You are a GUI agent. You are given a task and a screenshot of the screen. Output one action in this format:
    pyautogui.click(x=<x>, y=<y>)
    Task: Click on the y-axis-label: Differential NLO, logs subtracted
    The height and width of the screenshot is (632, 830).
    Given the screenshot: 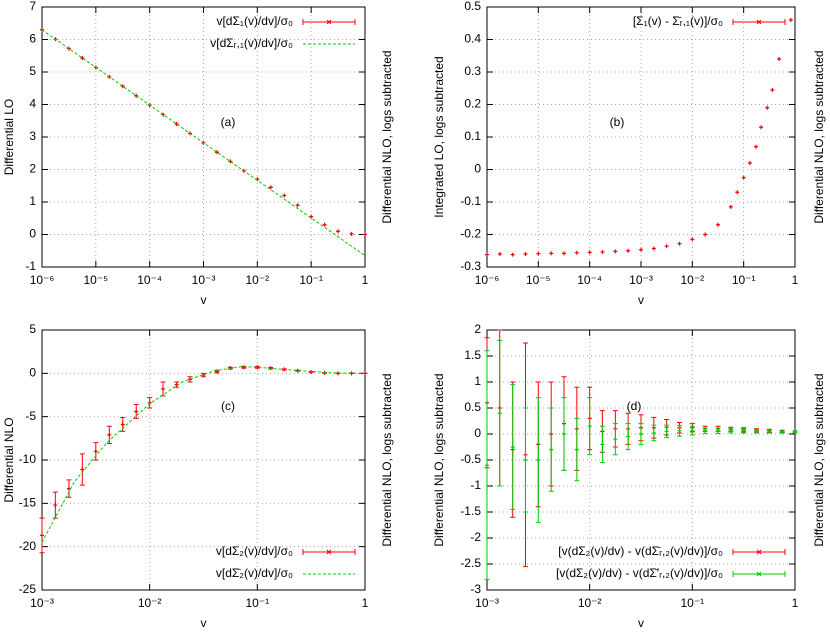 What is the action you would take?
    pyautogui.click(x=439, y=459)
    